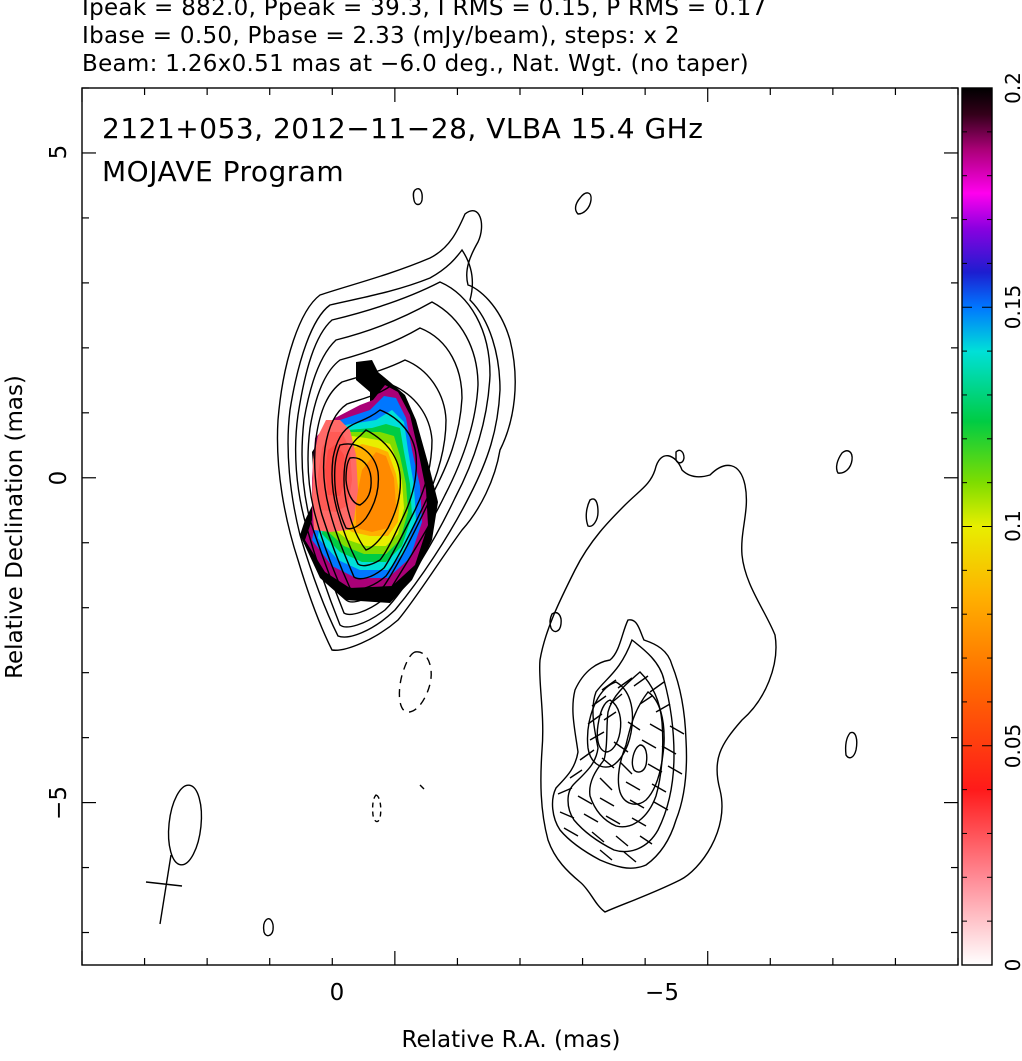  What do you see at coordinates (223, 171) in the screenshot?
I see `plot-title-program: MOJAVE Program` at bounding box center [223, 171].